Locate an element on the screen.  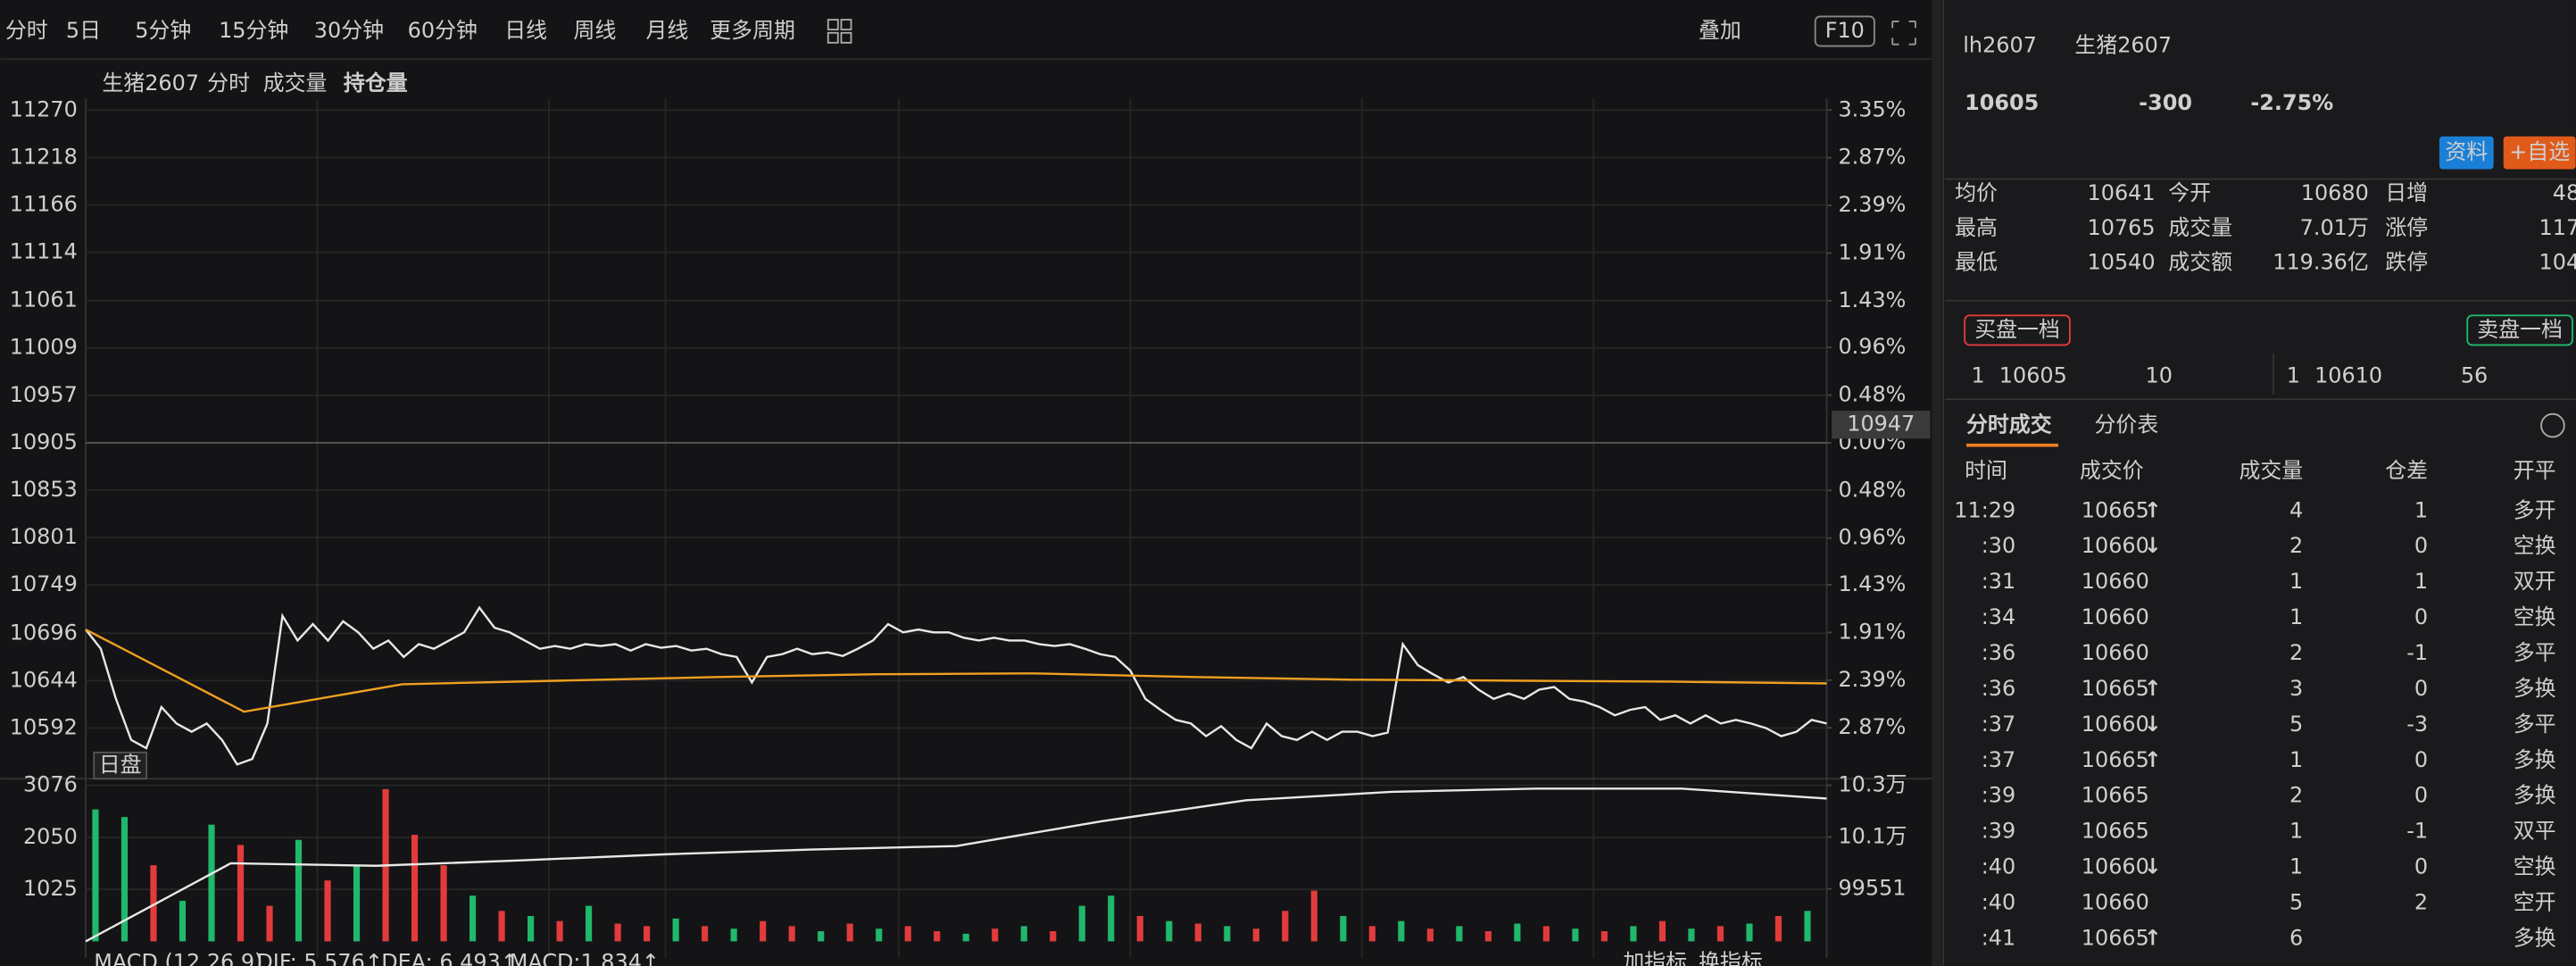
y-tick-label: 11270 is located at coordinates (44, 108).